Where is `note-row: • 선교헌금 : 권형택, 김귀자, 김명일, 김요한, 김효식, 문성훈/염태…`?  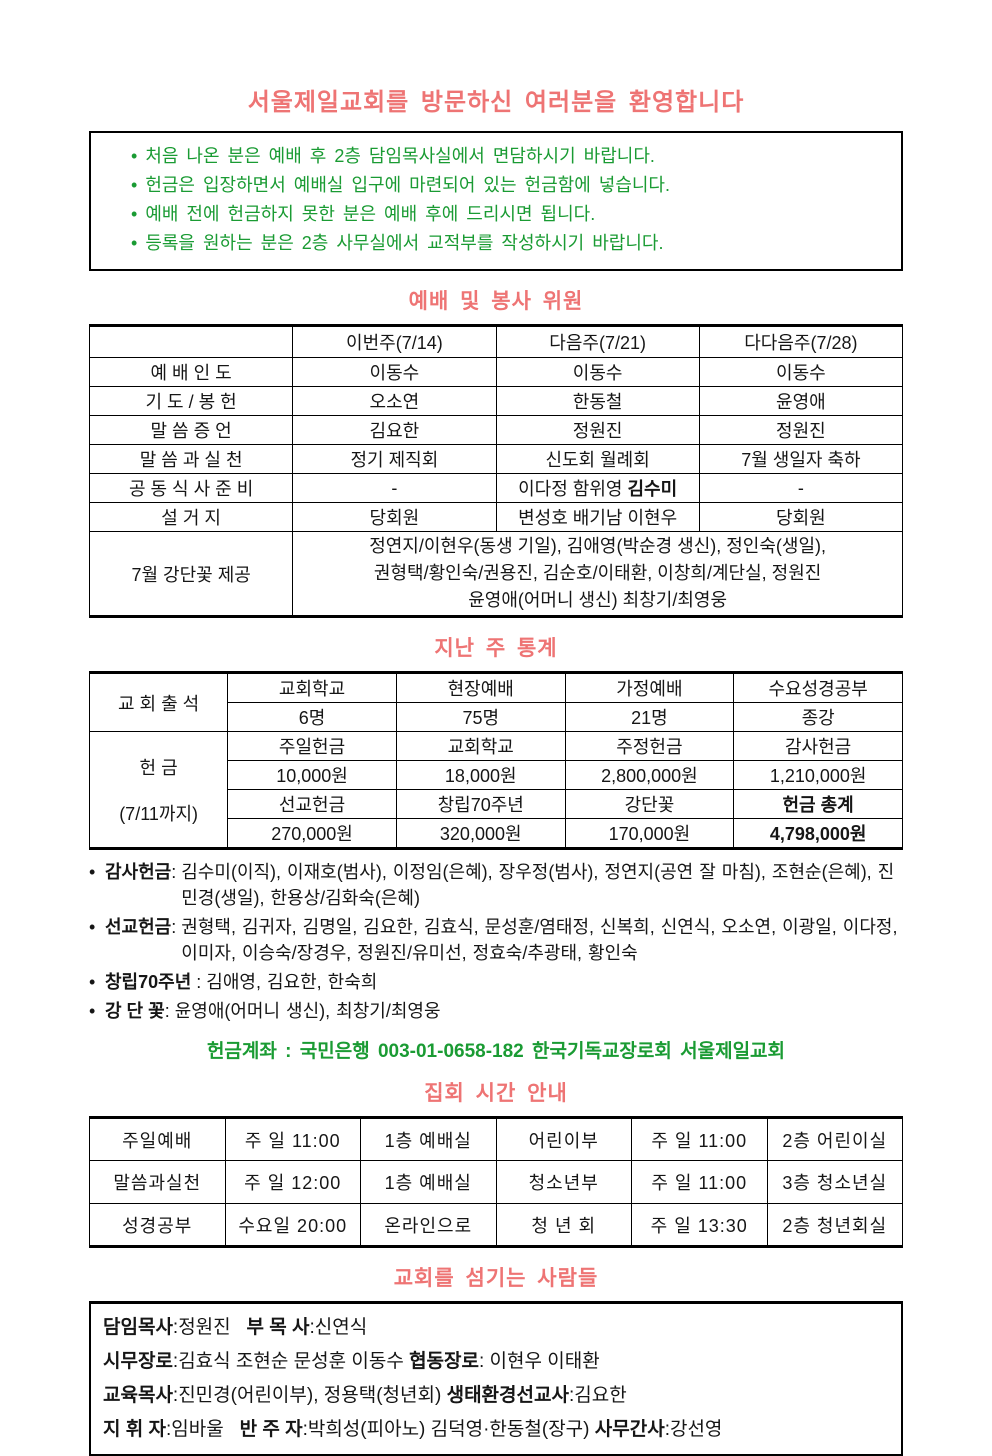 note-row: • 선교헌금 : 권형택, 김귀자, 김명일, 김요한, 김효식, 문성훈/염태… is located at coordinates (496, 940).